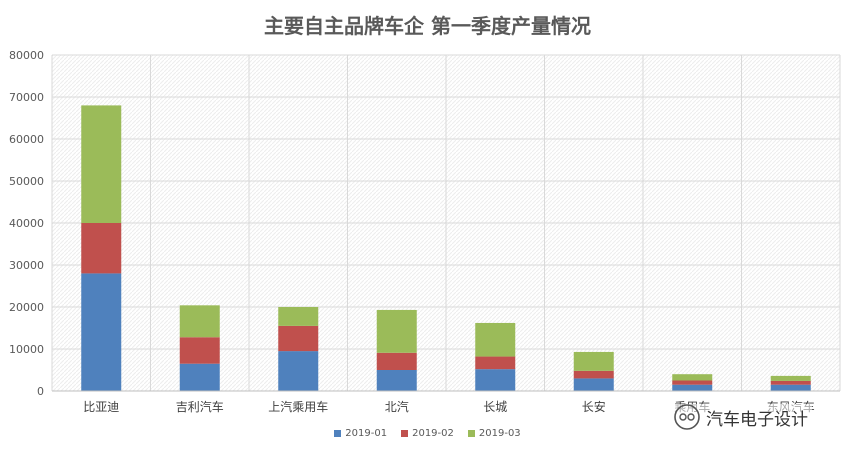 Image resolution: width=855 pixels, height=455 pixels. I want to click on wechat-logo-icon, so click(687, 417).